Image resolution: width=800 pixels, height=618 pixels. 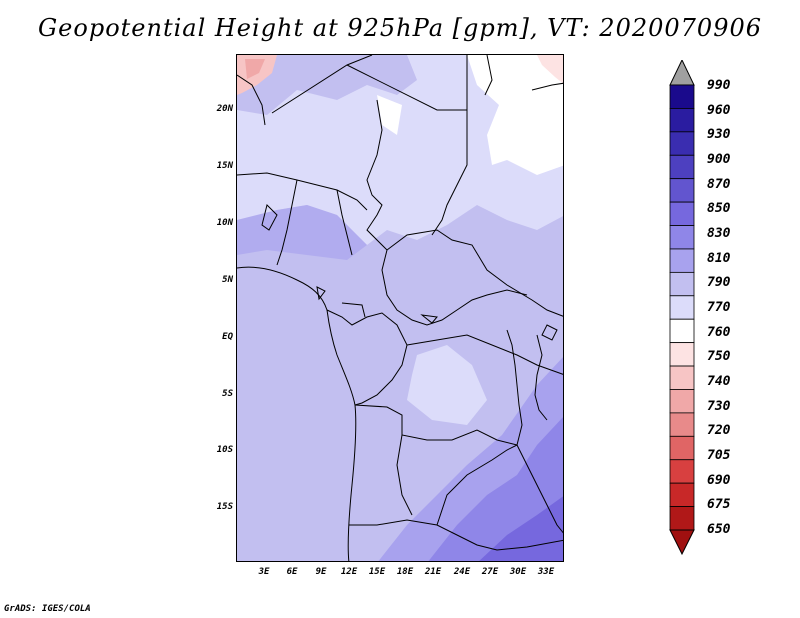 I want to click on field-light-west, so click(x=302, y=232).